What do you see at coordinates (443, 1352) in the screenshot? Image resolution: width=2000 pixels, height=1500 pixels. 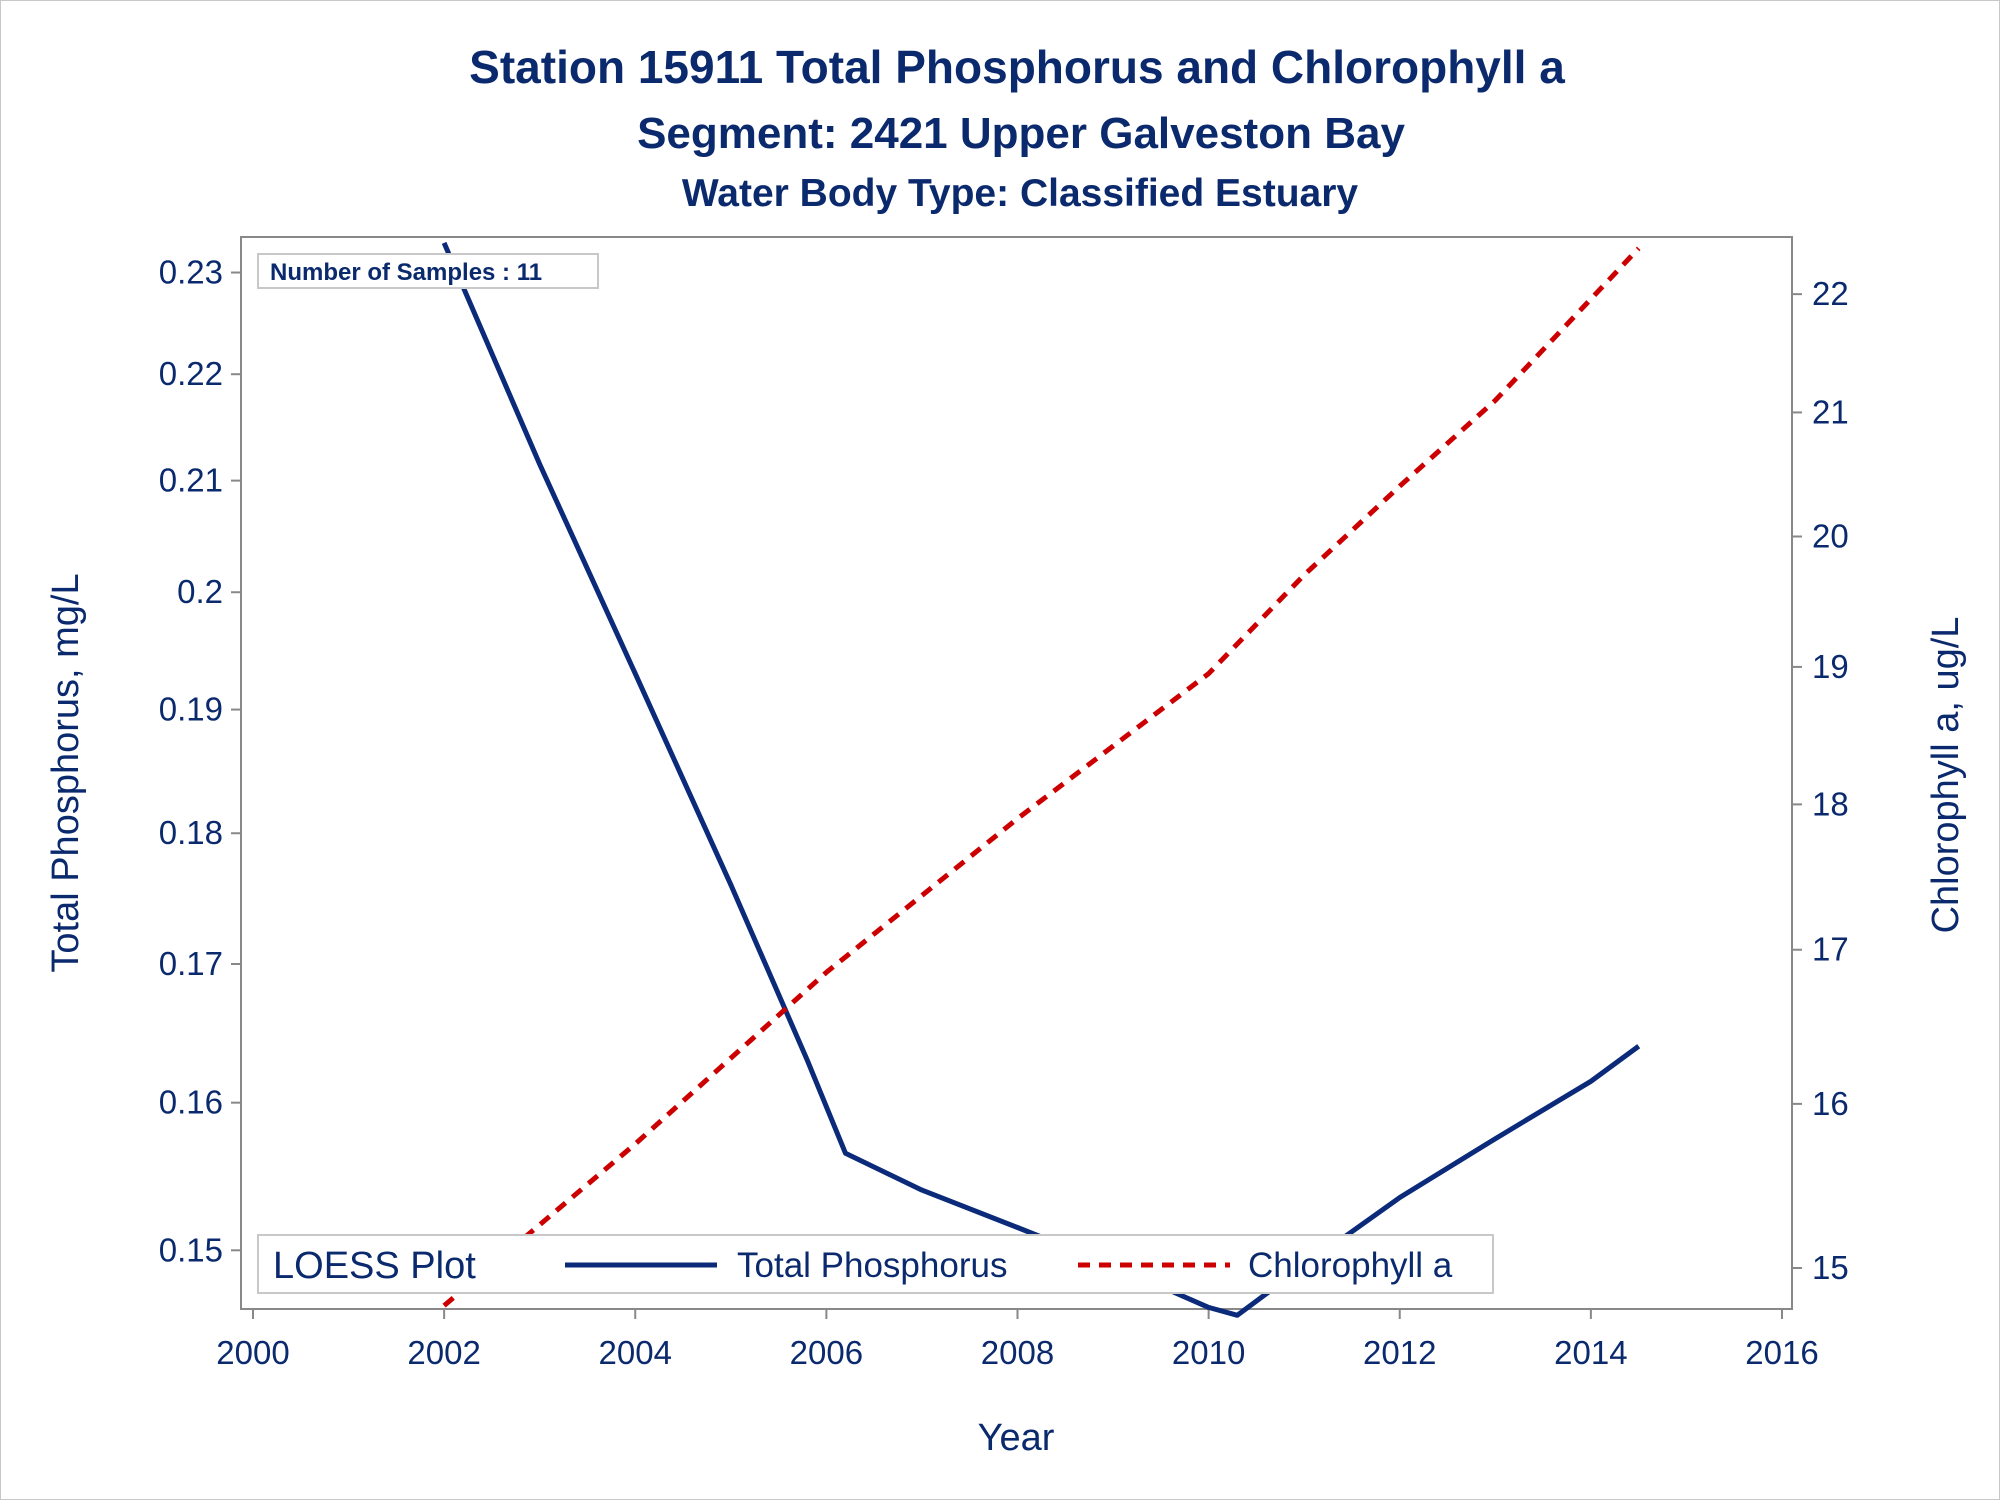 I see `x-tick-label: 2002` at bounding box center [443, 1352].